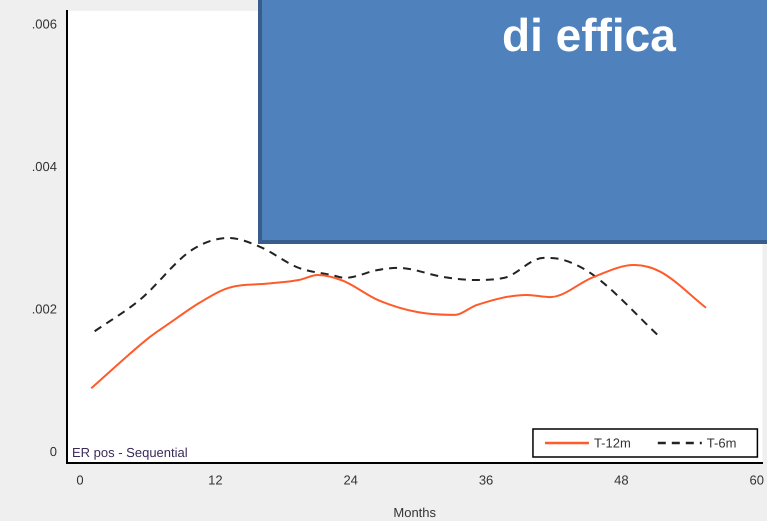  Describe the element at coordinates (486, 480) in the screenshot. I see `x-tick-label: 36` at that location.